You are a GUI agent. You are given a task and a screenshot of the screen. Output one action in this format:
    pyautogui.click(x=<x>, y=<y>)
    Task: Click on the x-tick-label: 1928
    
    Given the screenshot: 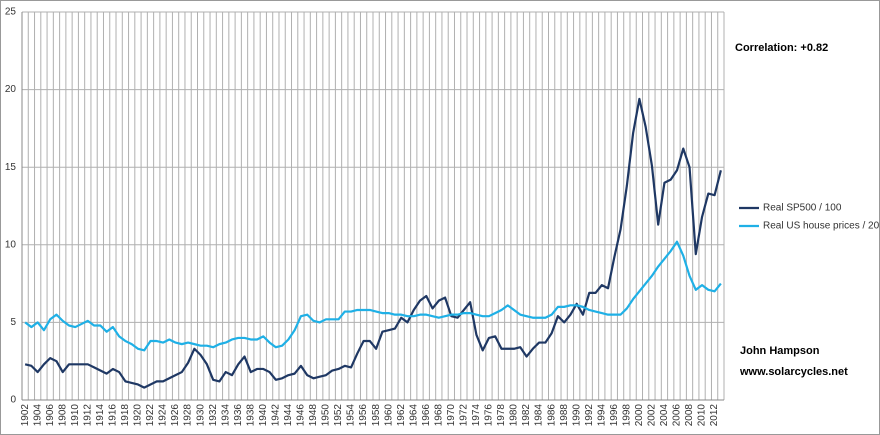 What is the action you would take?
    pyautogui.click(x=188, y=415)
    